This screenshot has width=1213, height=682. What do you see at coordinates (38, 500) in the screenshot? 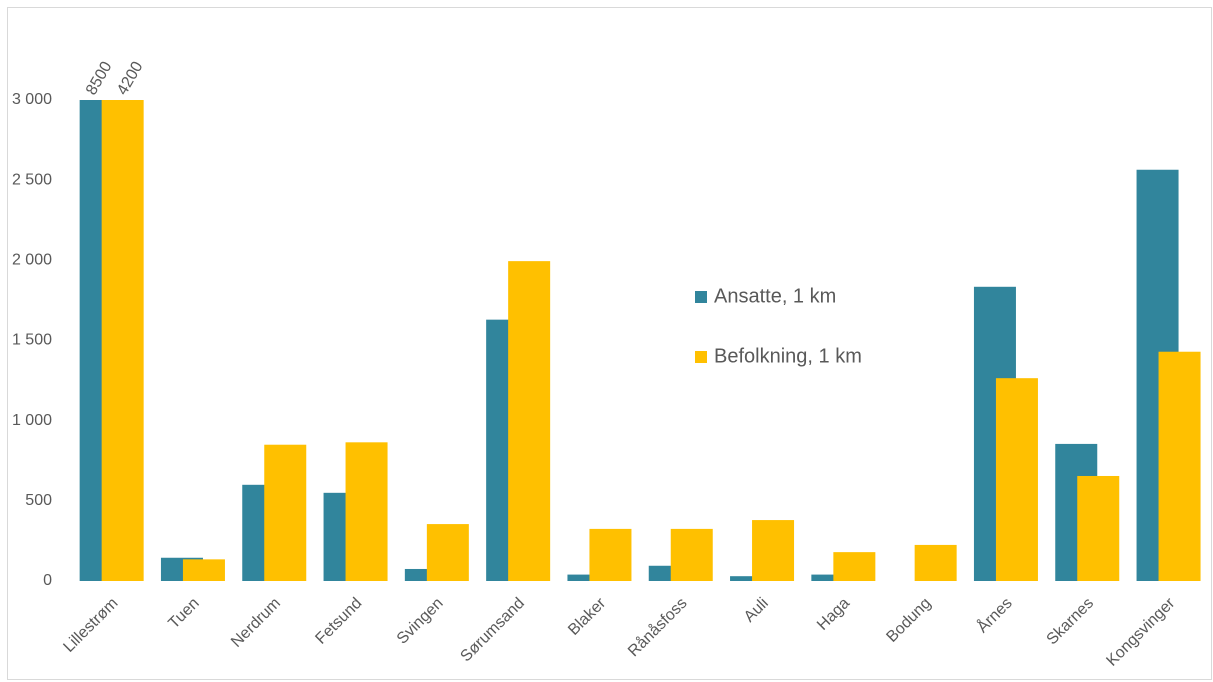
I see `y-tick-label: 500` at bounding box center [38, 500].